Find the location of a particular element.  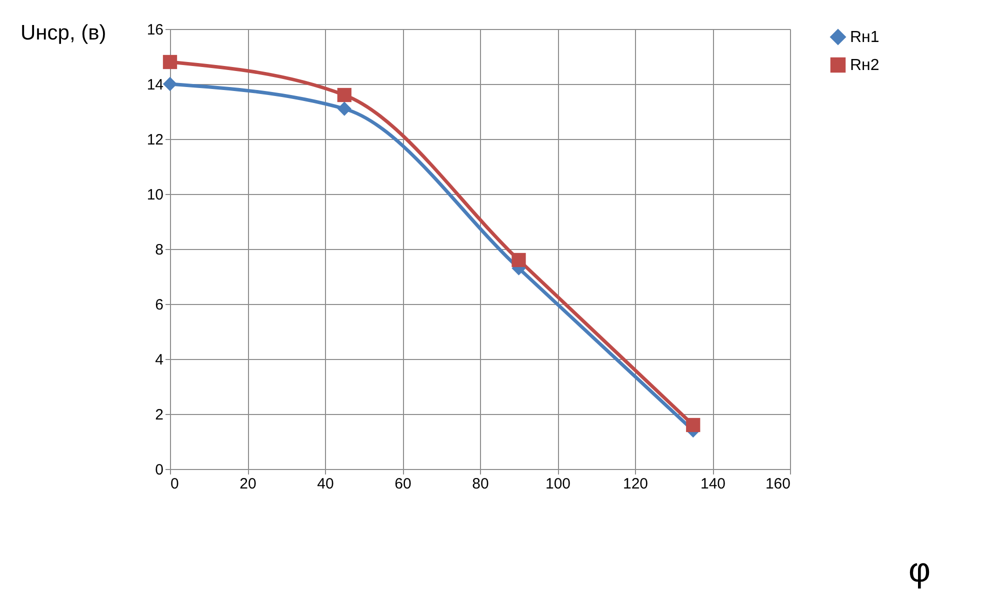

x-tick-label: 140 is located at coordinates (713, 484).